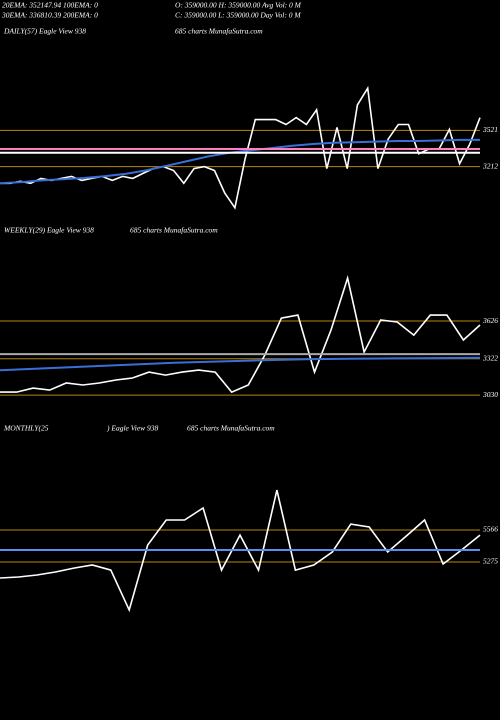 This screenshot has height=720, width=500. I want to click on y-tick-label: 3322, so click(490, 358).